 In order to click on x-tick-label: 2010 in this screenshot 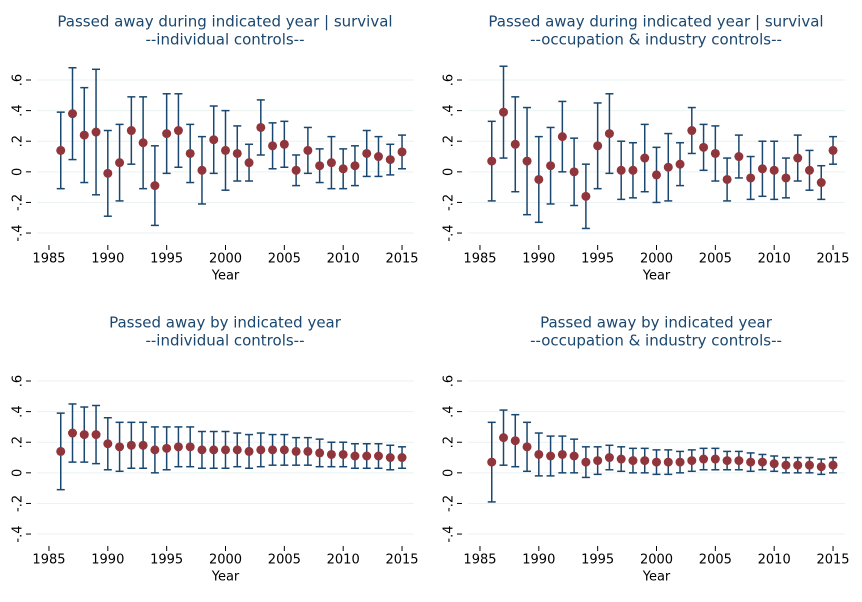, I will do `click(343, 259)`.